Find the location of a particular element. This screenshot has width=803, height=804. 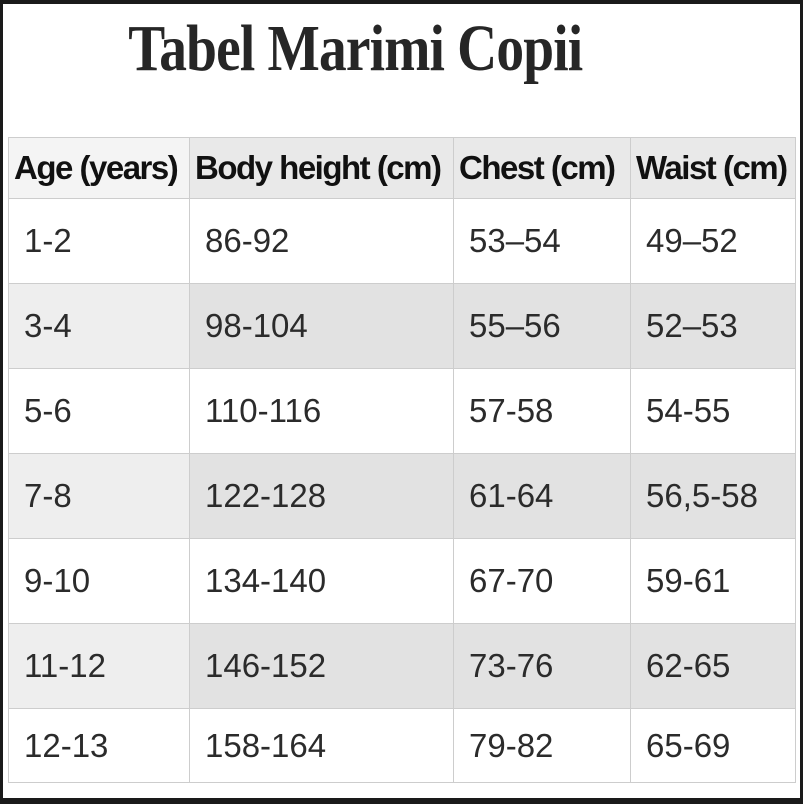

cell-waist: 49–52 is located at coordinates (713, 241).